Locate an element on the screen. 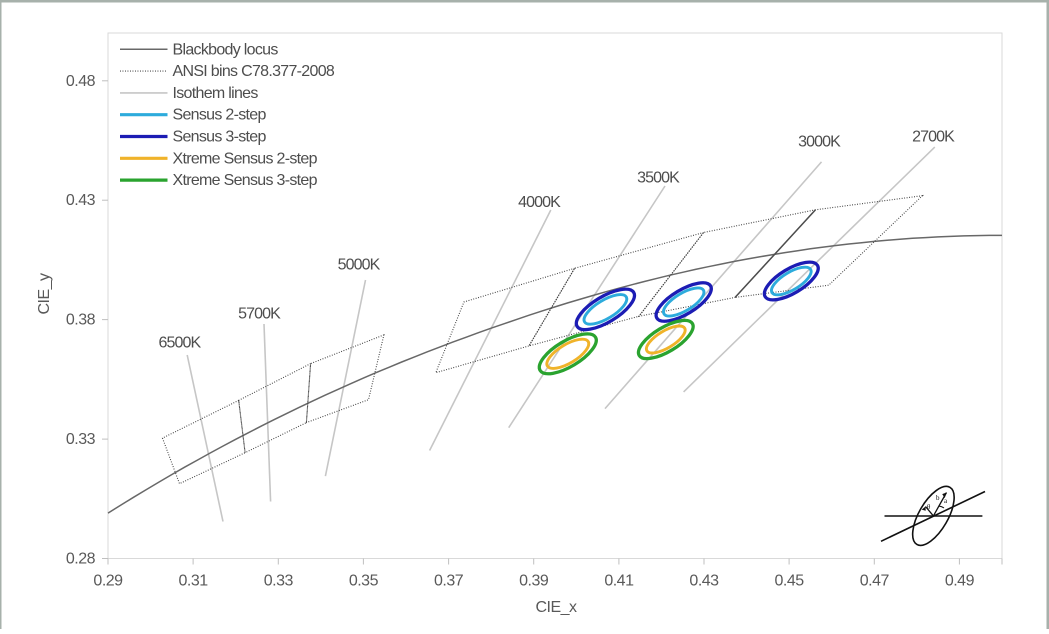  svg-text: 0.35 is located at coordinates (364, 581).